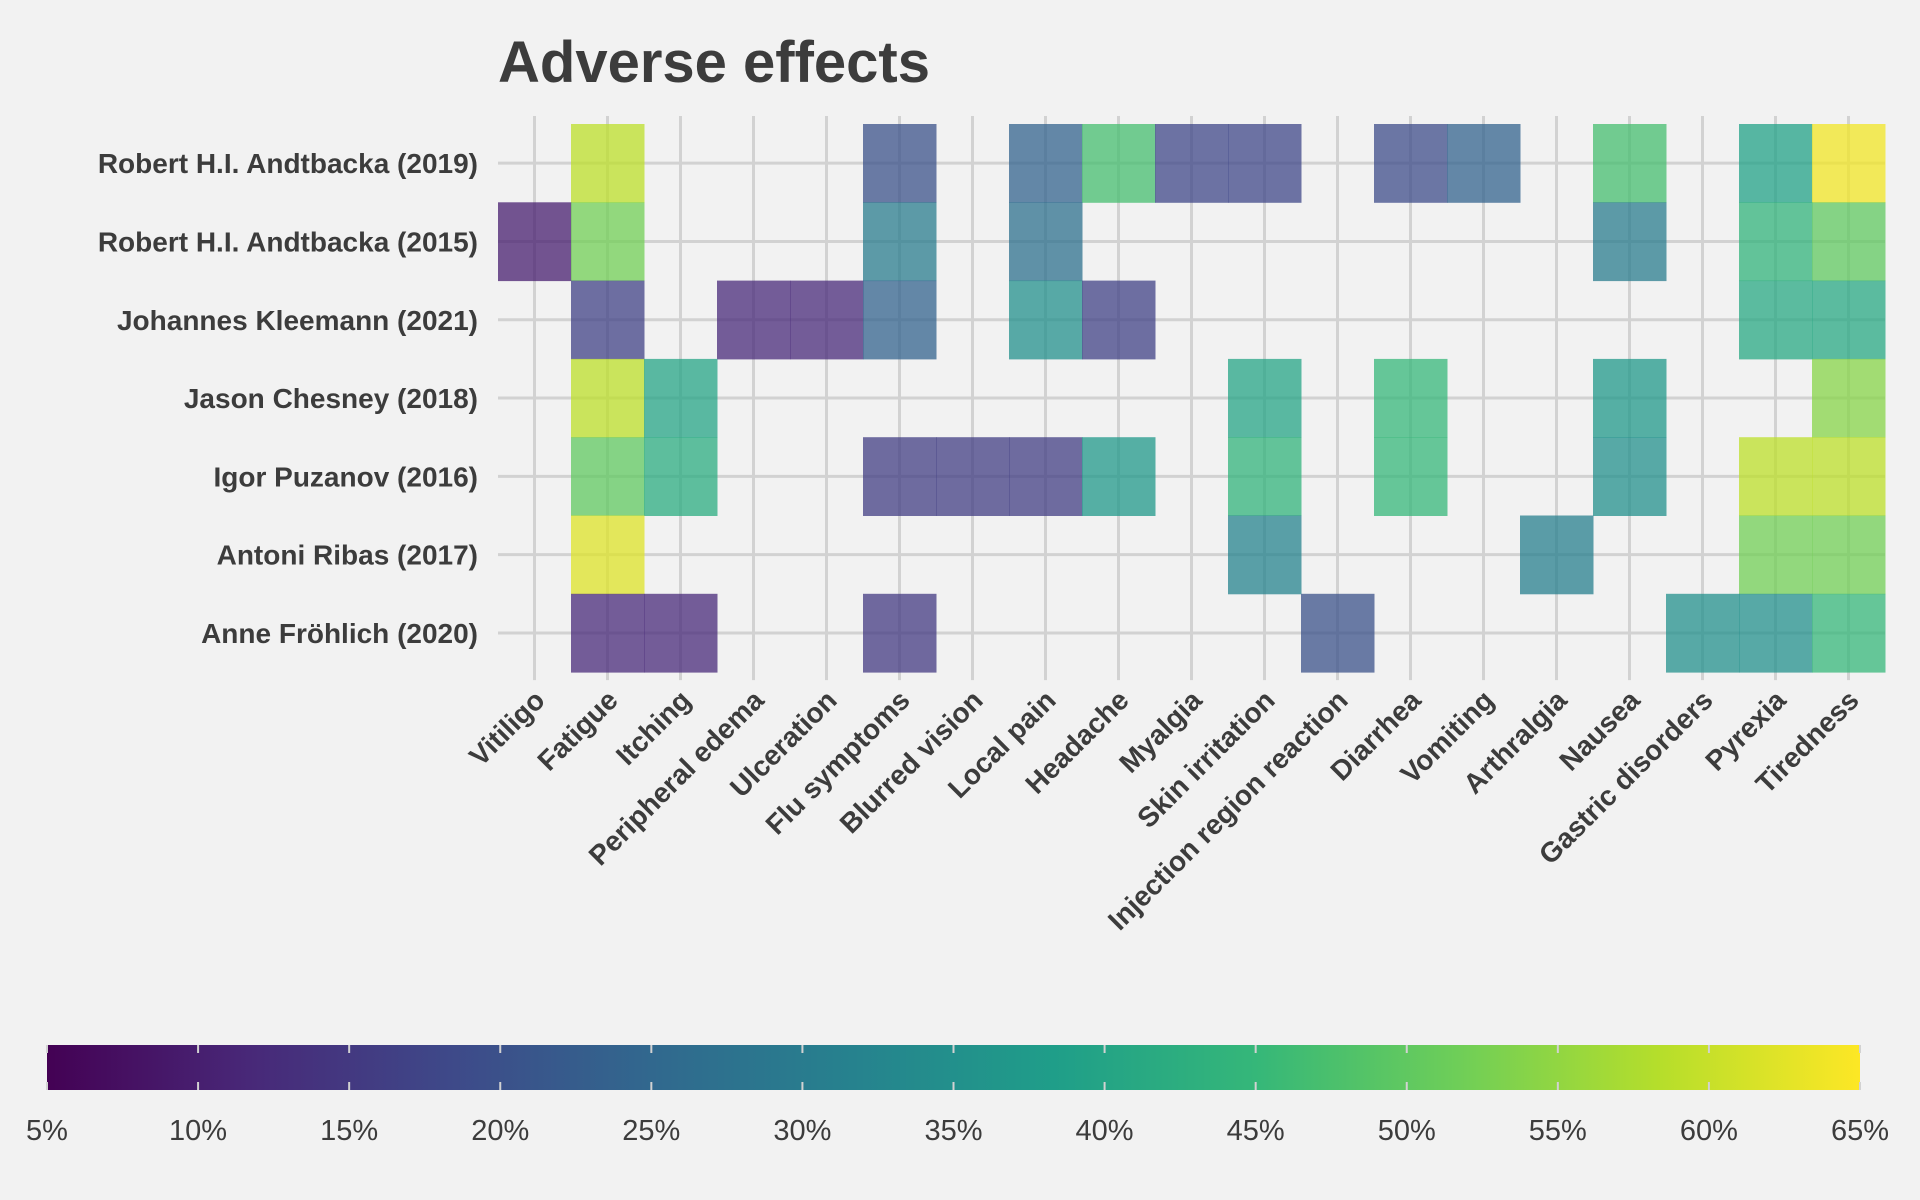 This screenshot has width=1920, height=1200. Describe the element at coordinates (651, 1131) in the screenshot. I see `colorbar-tick-label: 25%` at that location.